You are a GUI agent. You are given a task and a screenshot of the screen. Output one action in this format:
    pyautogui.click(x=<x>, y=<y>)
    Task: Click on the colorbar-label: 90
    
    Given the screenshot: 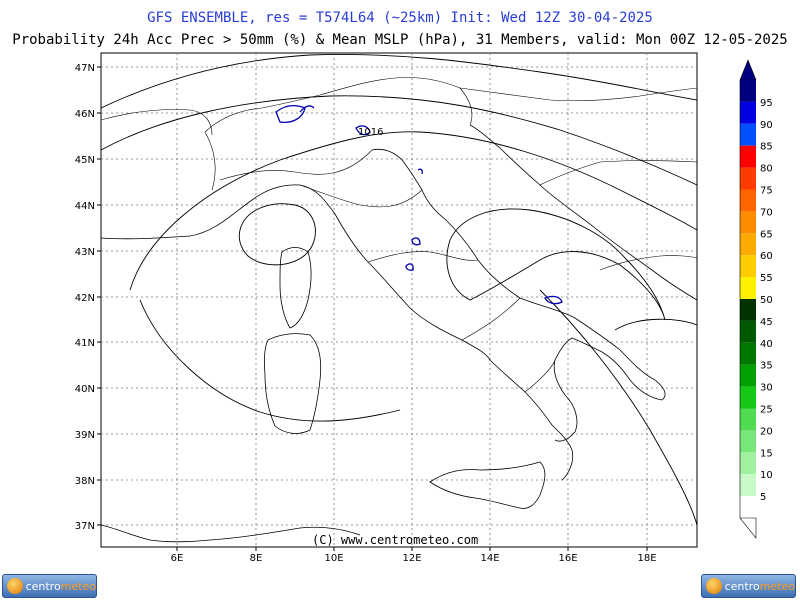 What is the action you would take?
    pyautogui.click(x=766, y=125)
    